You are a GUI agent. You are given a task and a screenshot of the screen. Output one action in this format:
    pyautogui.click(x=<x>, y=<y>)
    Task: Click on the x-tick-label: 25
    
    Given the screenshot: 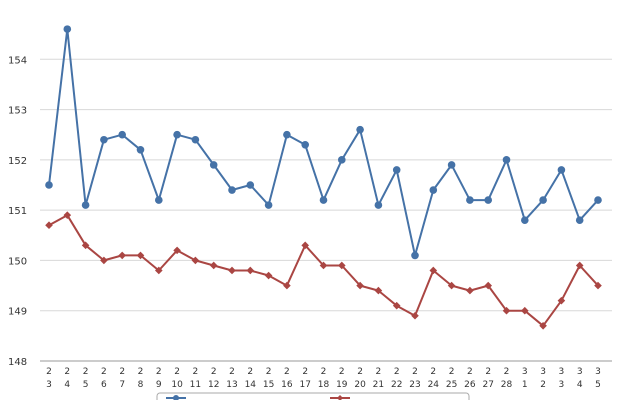 What is the action you would take?
    pyautogui.click(x=451, y=385)
    